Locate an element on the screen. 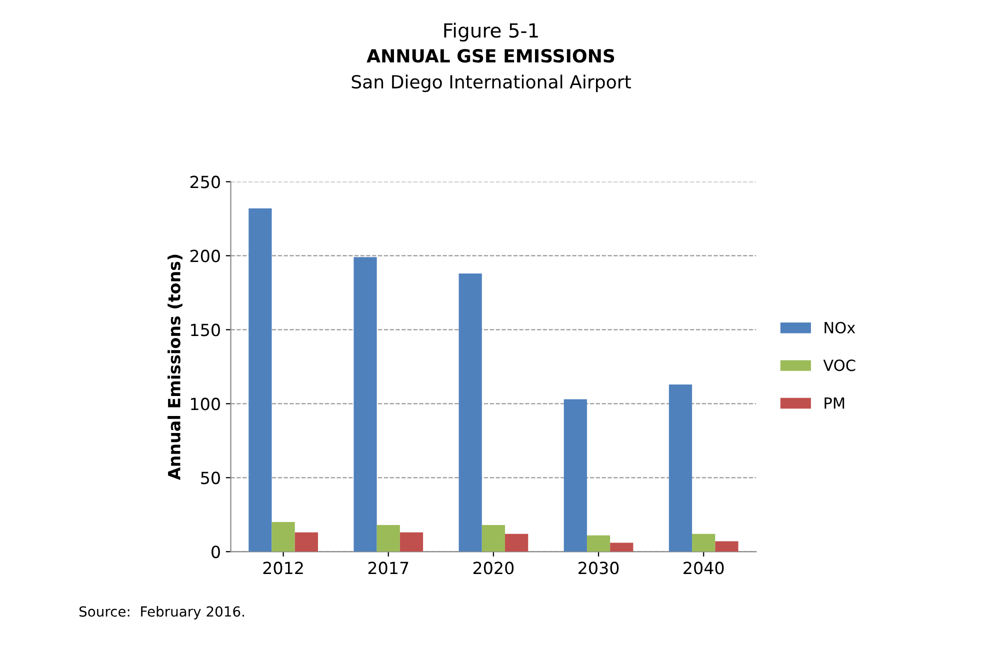 The image size is (982, 649). legend-label: VOC is located at coordinates (839, 366).